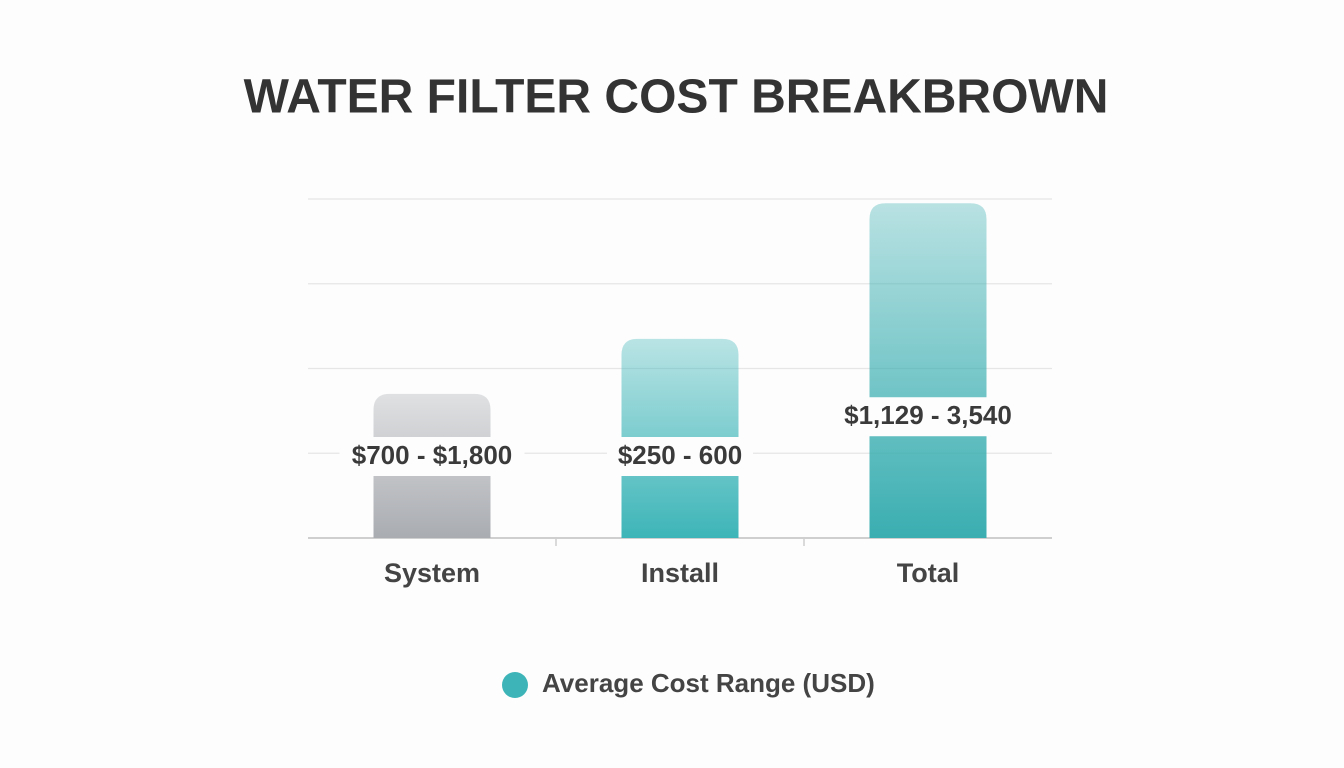  Describe the element at coordinates (432, 573) in the screenshot. I see `x-tick-label: System` at that location.